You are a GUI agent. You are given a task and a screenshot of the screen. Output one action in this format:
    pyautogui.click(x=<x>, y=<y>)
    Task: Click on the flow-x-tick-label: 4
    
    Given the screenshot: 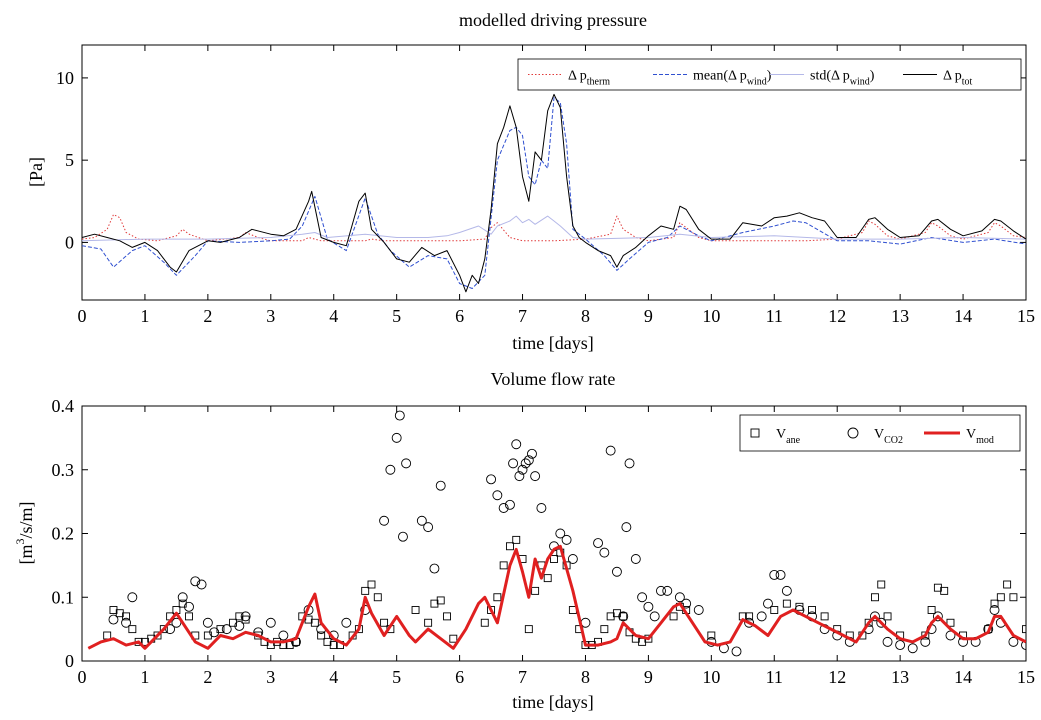 What is the action you would take?
    pyautogui.click(x=333, y=677)
    